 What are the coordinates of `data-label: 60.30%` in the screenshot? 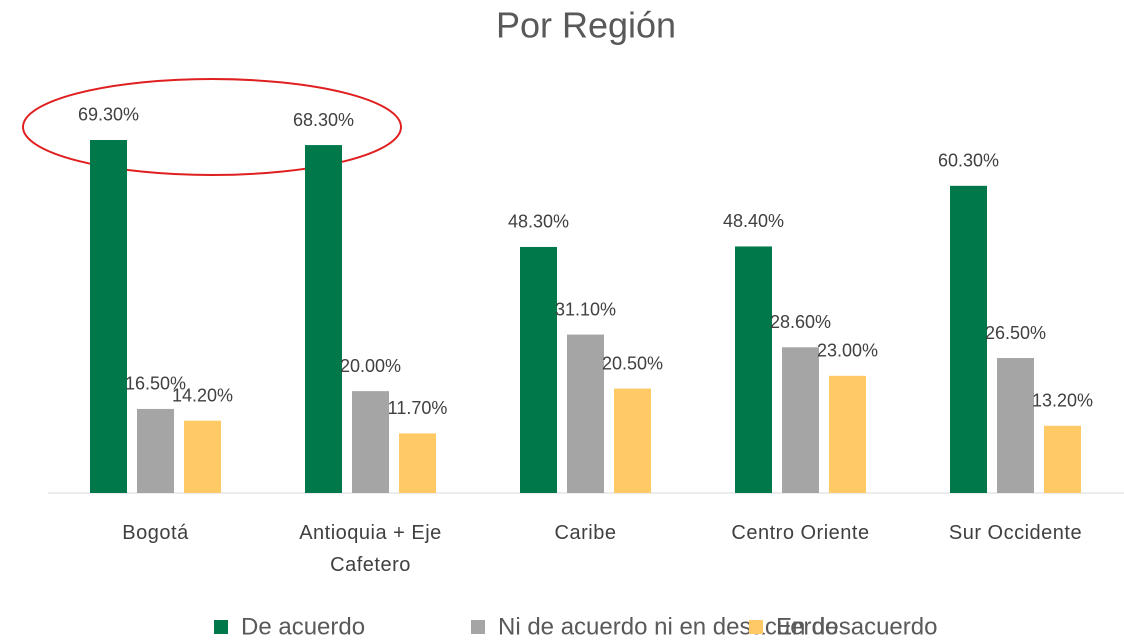 It's located at (968, 161).